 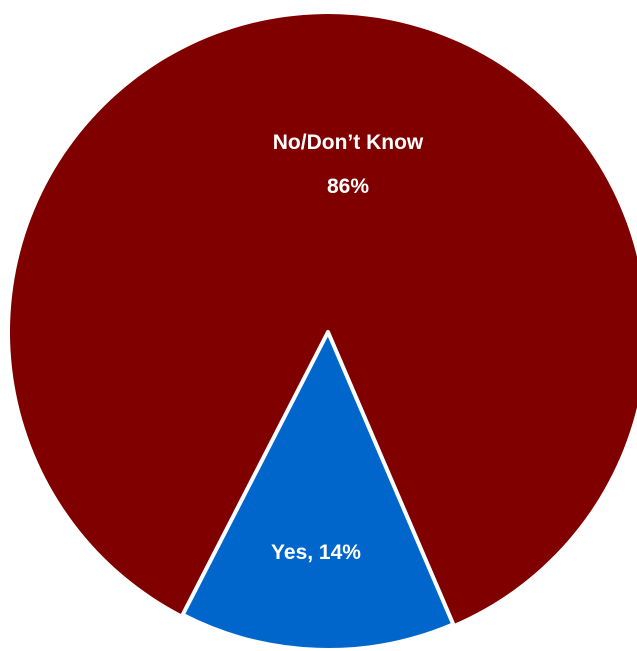 What do you see at coordinates (316, 552) in the screenshot?
I see `slice-label-yes: Yes, 14%` at bounding box center [316, 552].